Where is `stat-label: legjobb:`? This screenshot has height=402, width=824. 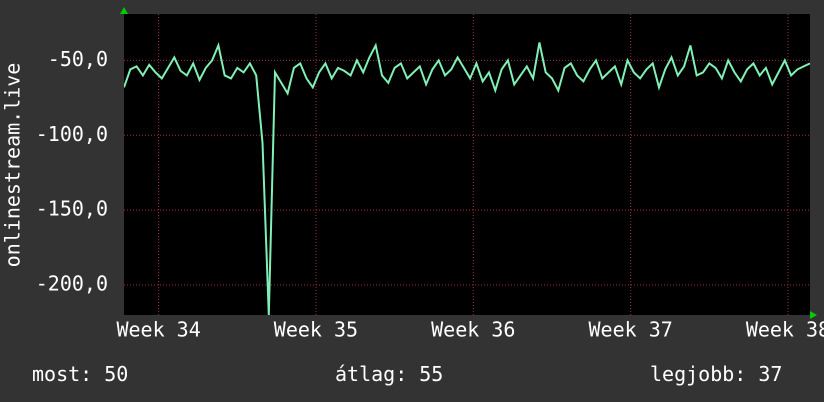
stat-label: legjobb: is located at coordinates (698, 374).